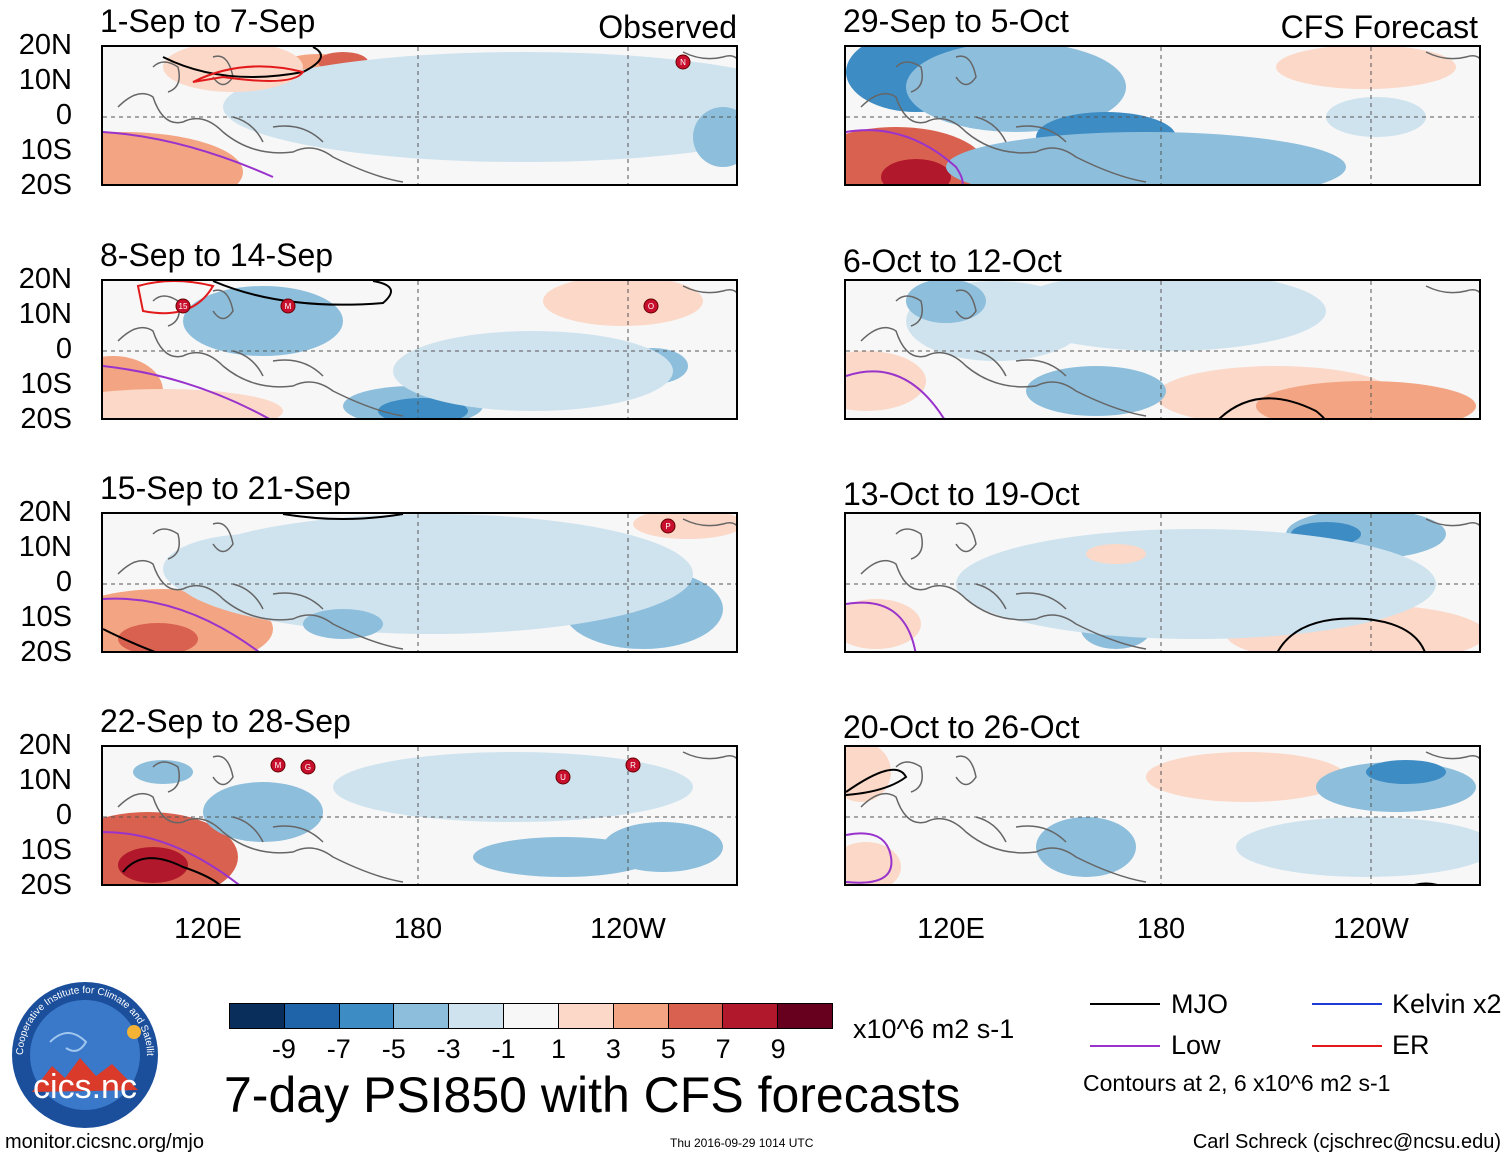  Describe the element at coordinates (85, 1087) in the screenshot. I see `logo-text: cics.nc` at that location.